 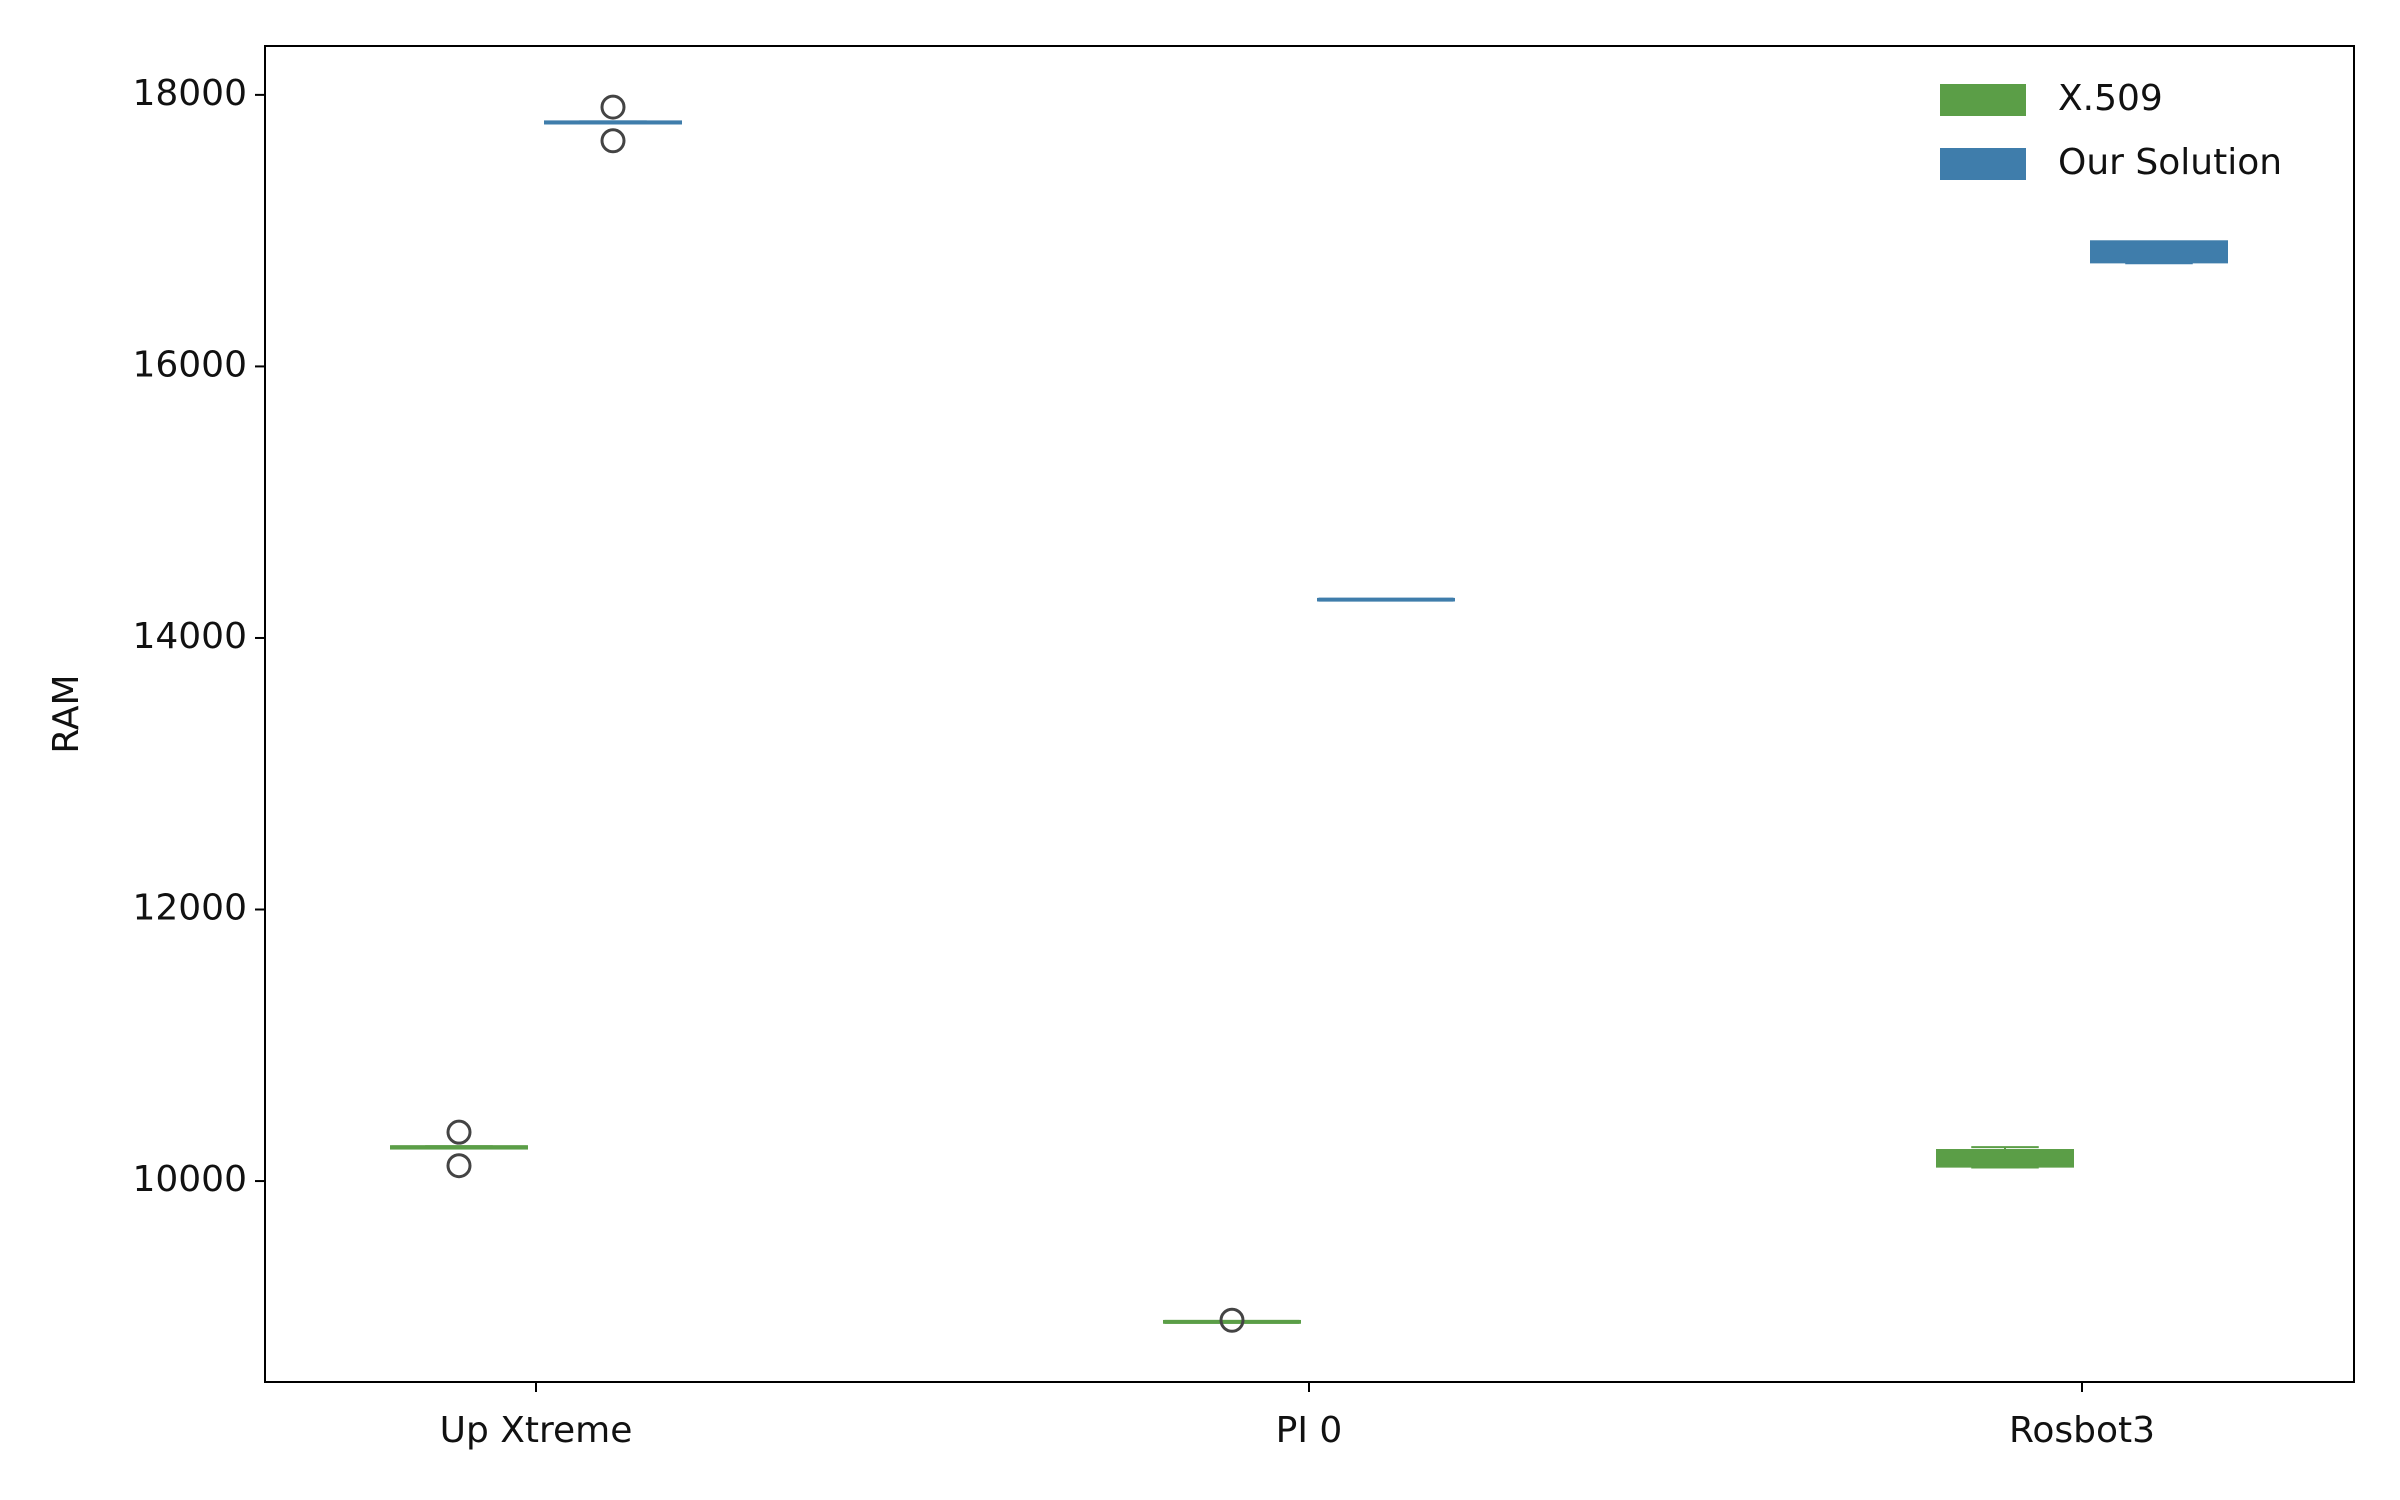 What do you see at coordinates (189, 908) in the screenshot?
I see `y-tick-label: 12000` at bounding box center [189, 908].